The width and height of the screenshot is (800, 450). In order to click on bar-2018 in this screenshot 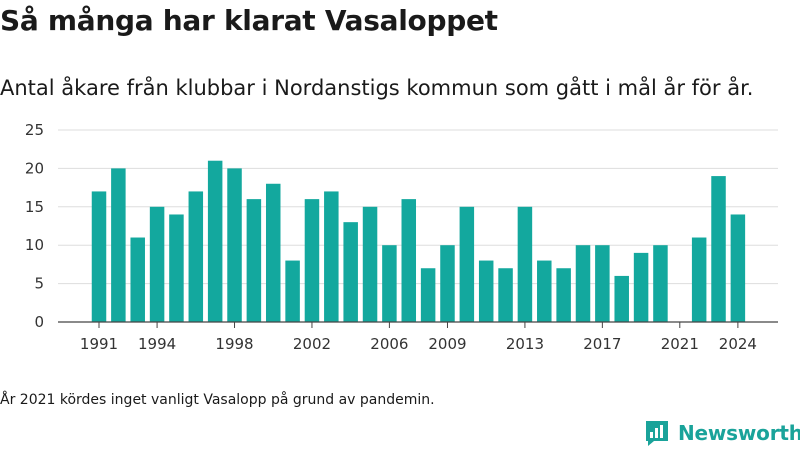, I will do `click(621, 298)`.